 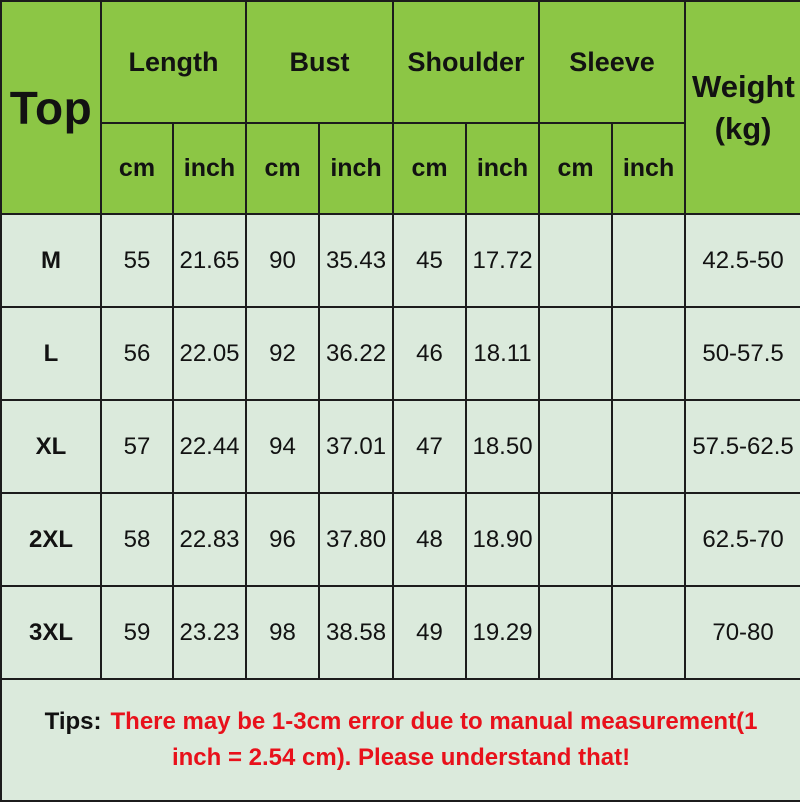 What do you see at coordinates (51, 260) in the screenshot?
I see `size-label: M` at bounding box center [51, 260].